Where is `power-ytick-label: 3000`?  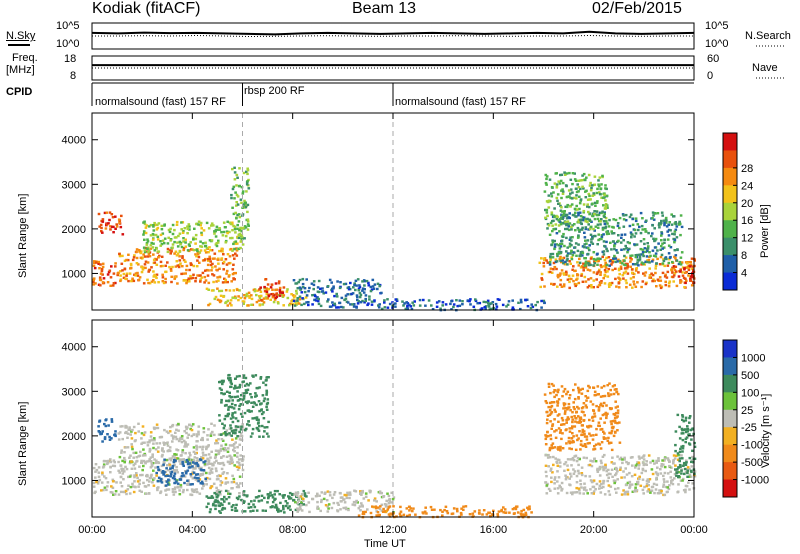 power-ytick-label: 3000 is located at coordinates (74, 185).